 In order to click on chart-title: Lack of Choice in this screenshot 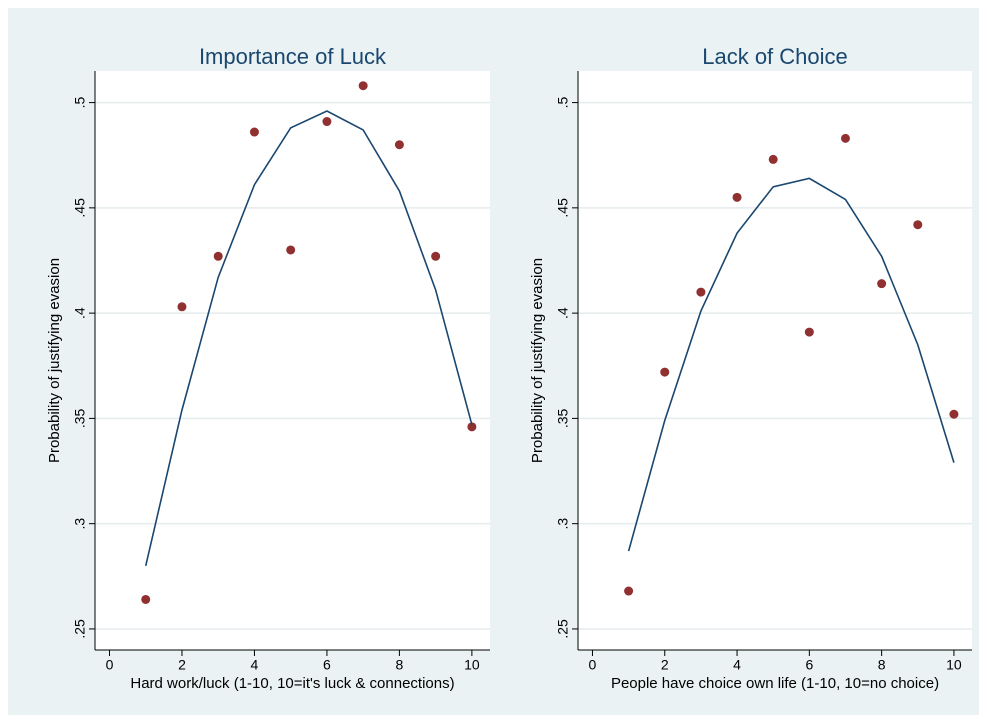, I will do `click(775, 56)`.